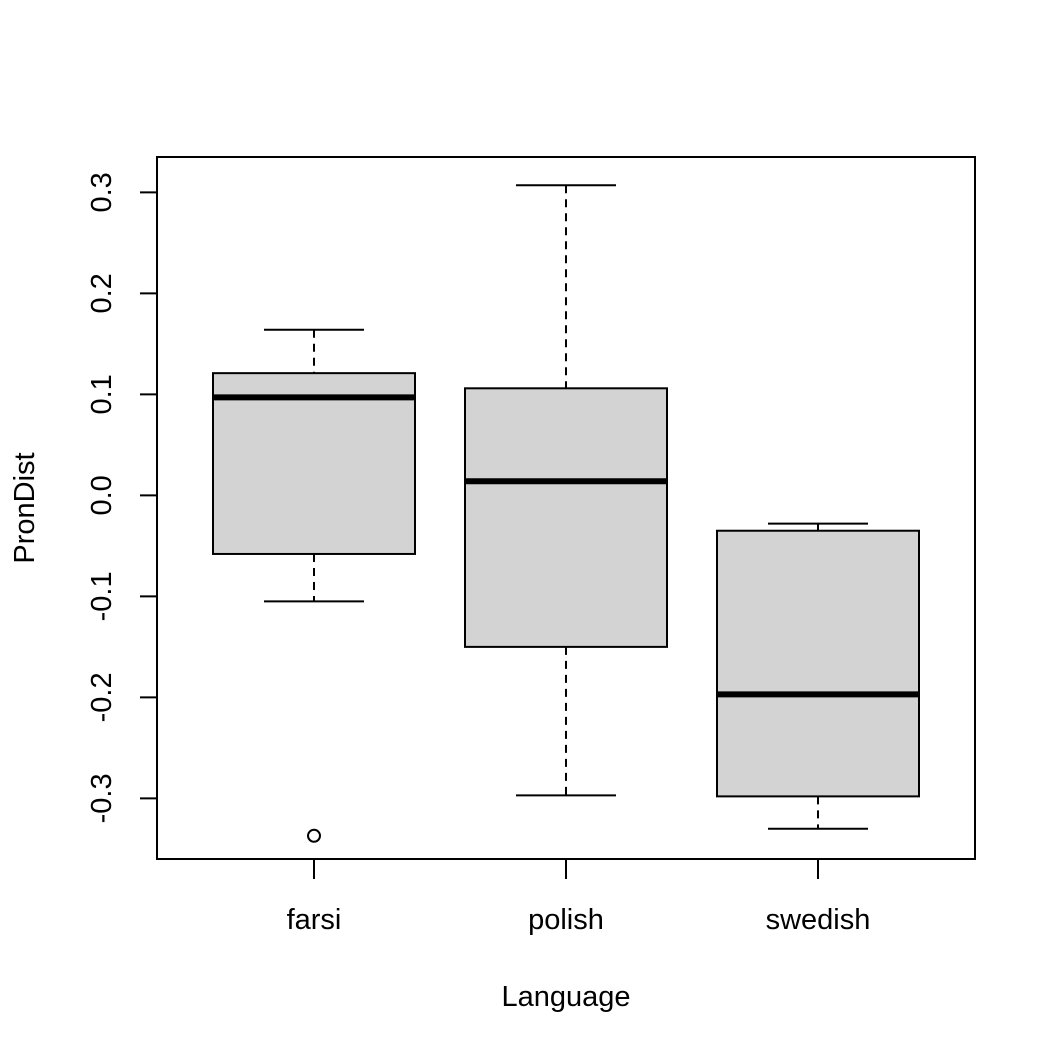  I want to click on box-polish, so click(566, 490).